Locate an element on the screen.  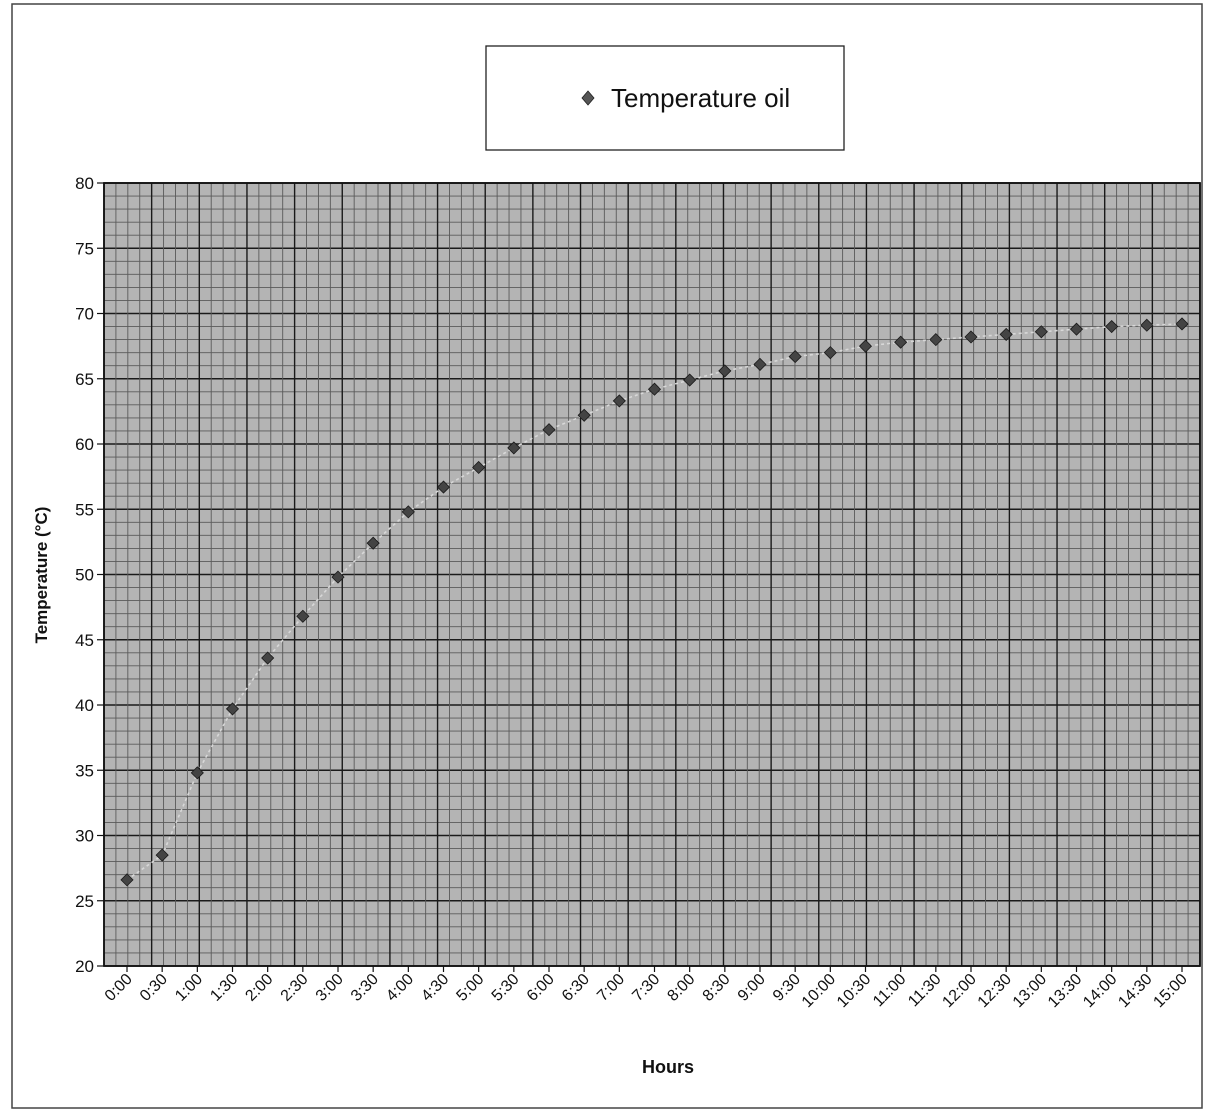
y-tick-label: 20 is located at coordinates (84, 966).